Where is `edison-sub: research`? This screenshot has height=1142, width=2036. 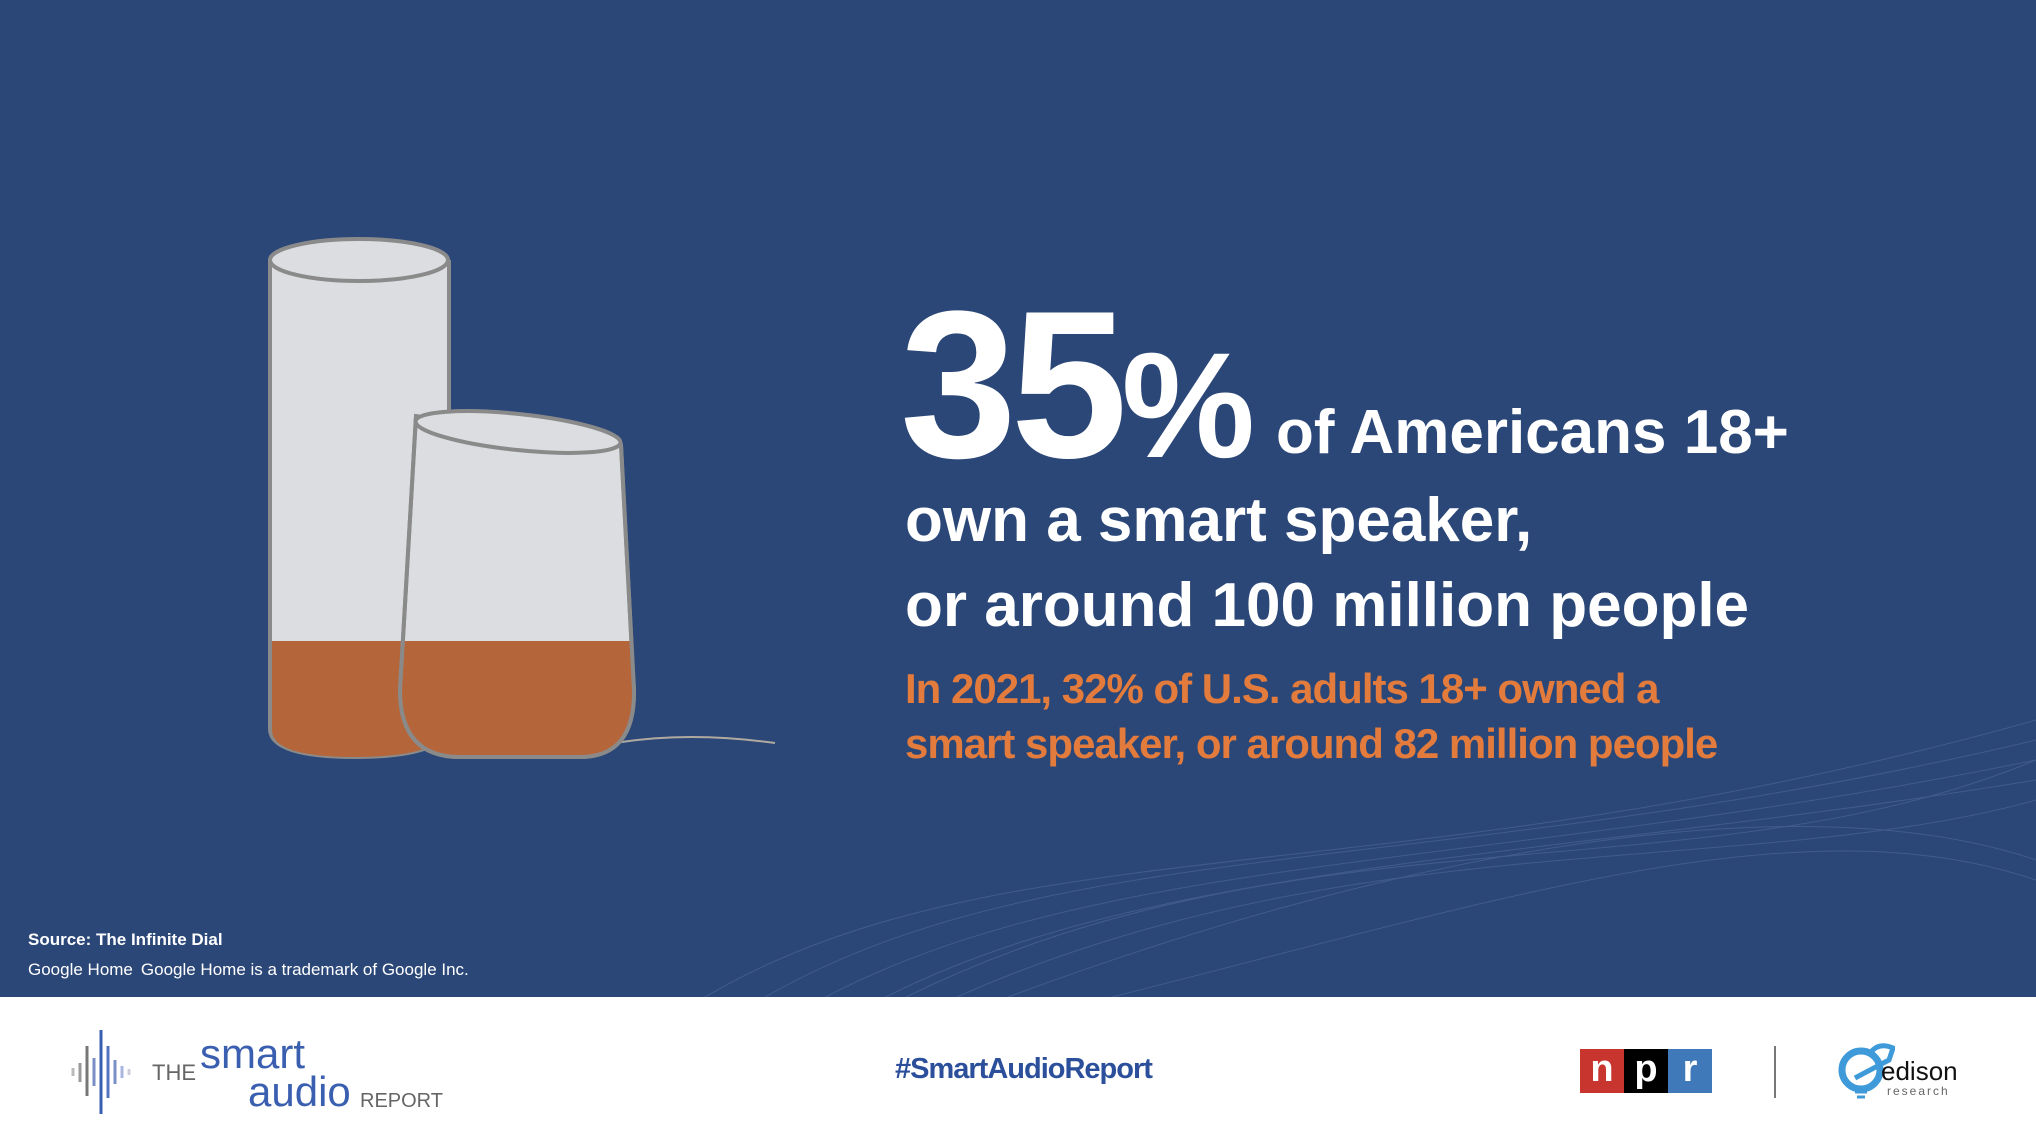 edison-sub: research is located at coordinates (1918, 1091).